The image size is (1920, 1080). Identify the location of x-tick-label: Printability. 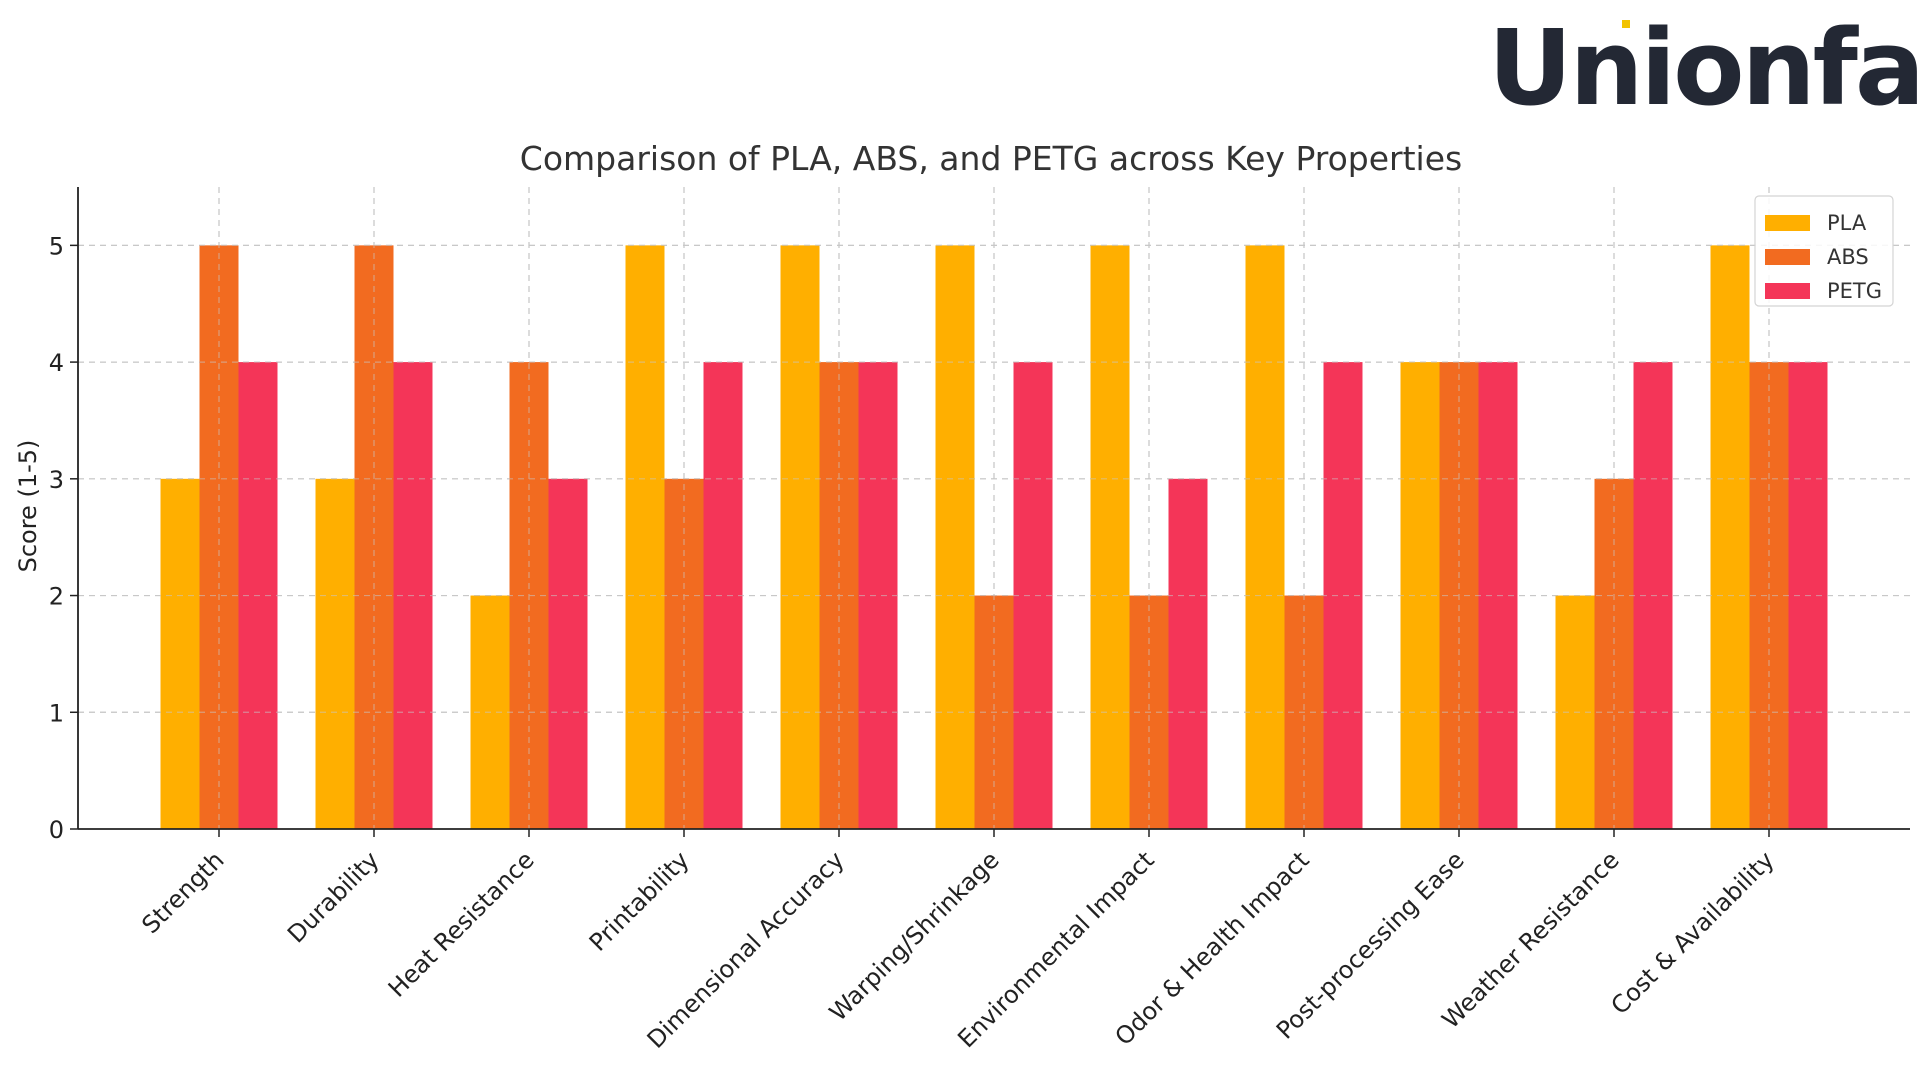
(639, 901).